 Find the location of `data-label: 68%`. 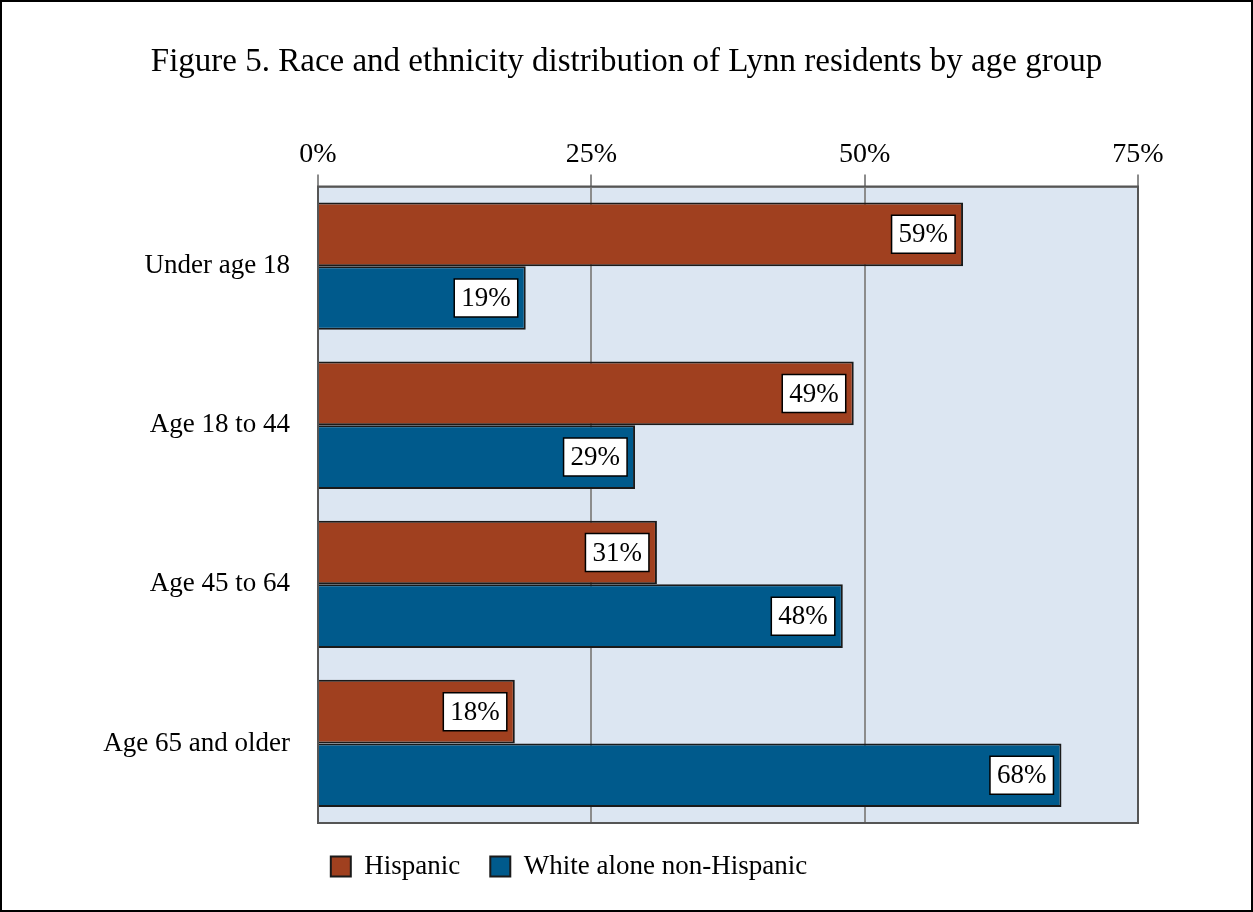

data-label: 68% is located at coordinates (1021, 774).